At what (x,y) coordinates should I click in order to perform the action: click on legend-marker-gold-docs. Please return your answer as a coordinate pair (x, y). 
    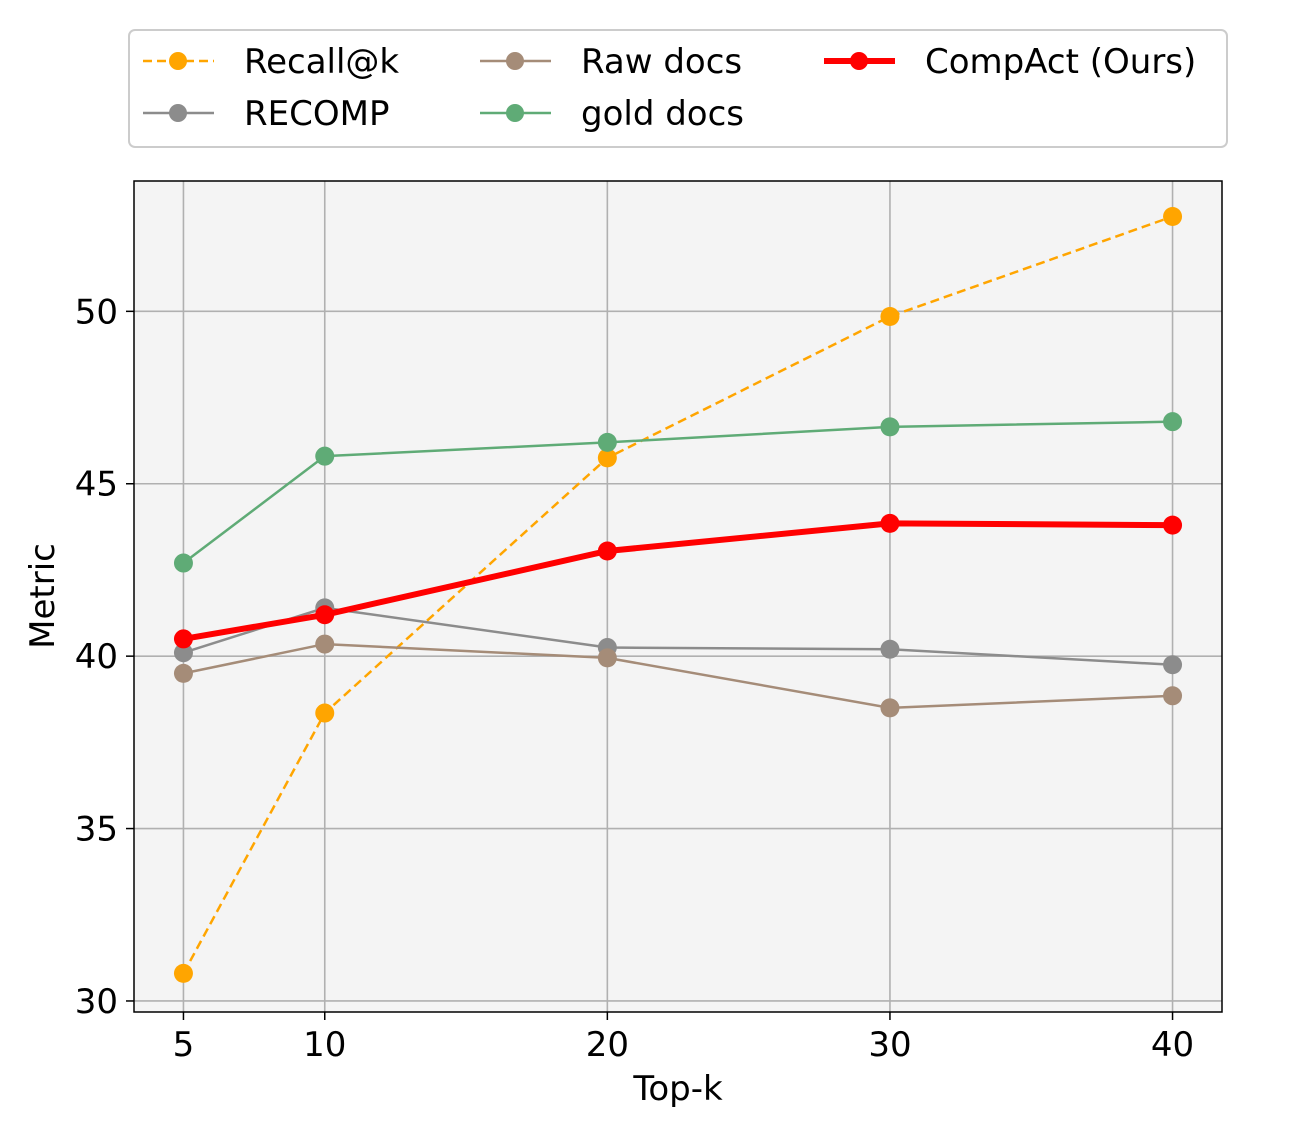
    Looking at the image, I should click on (515, 113).